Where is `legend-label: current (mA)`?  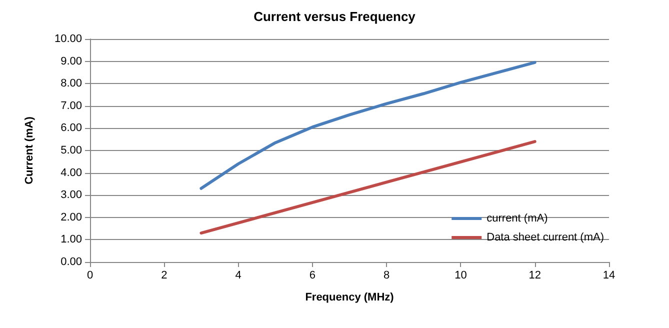 legend-label: current (mA) is located at coordinates (517, 218).